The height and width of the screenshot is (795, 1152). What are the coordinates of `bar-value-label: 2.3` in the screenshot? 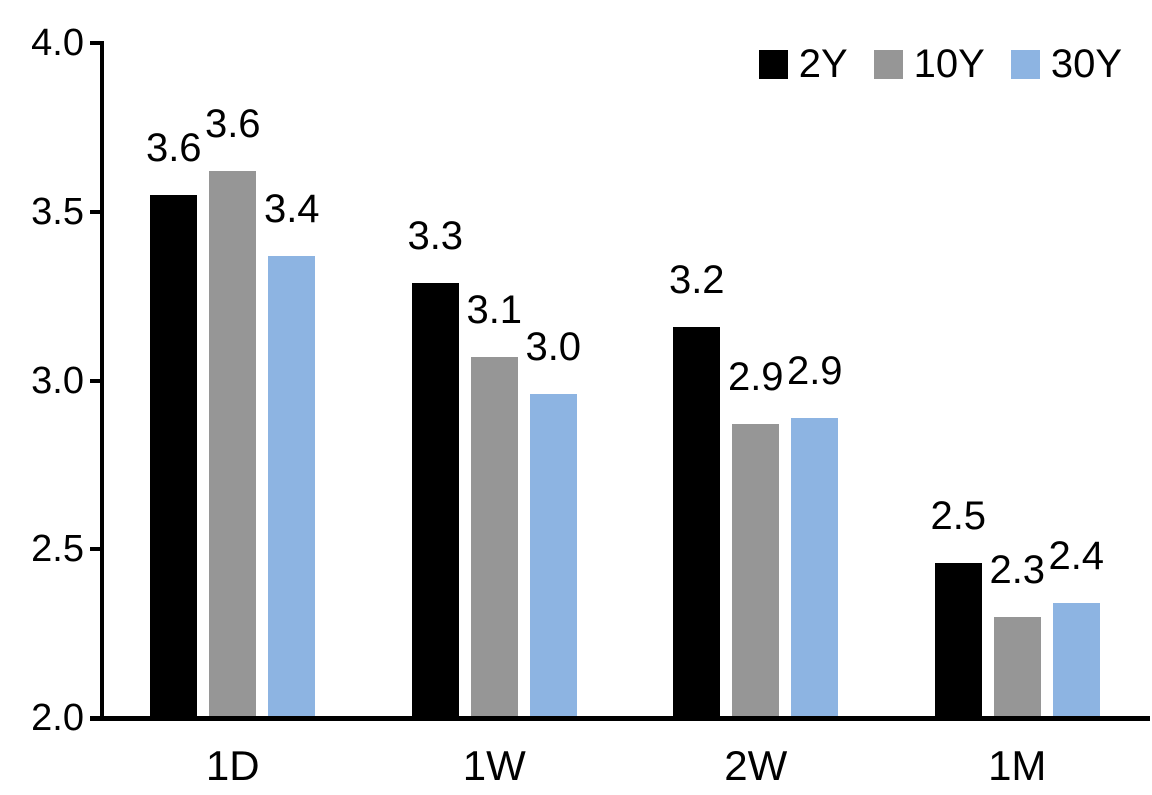 It's located at (1017, 569).